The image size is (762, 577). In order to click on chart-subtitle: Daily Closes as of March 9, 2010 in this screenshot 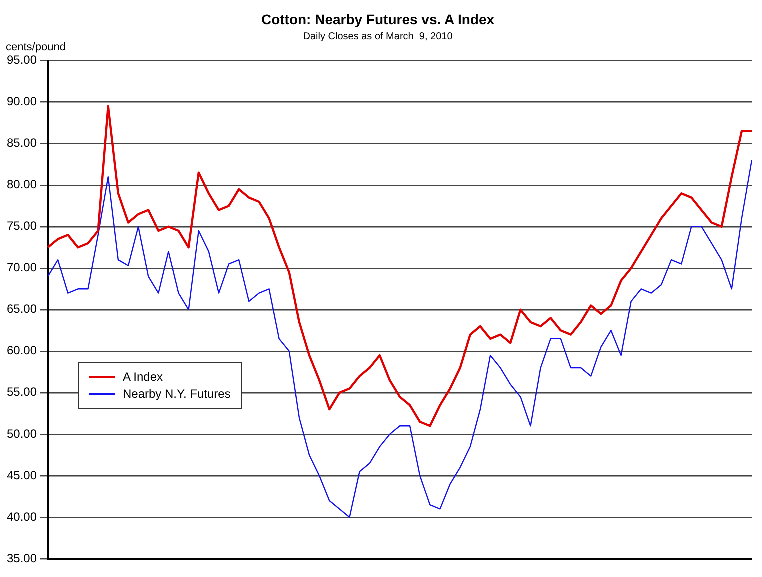, I will do `click(378, 37)`.